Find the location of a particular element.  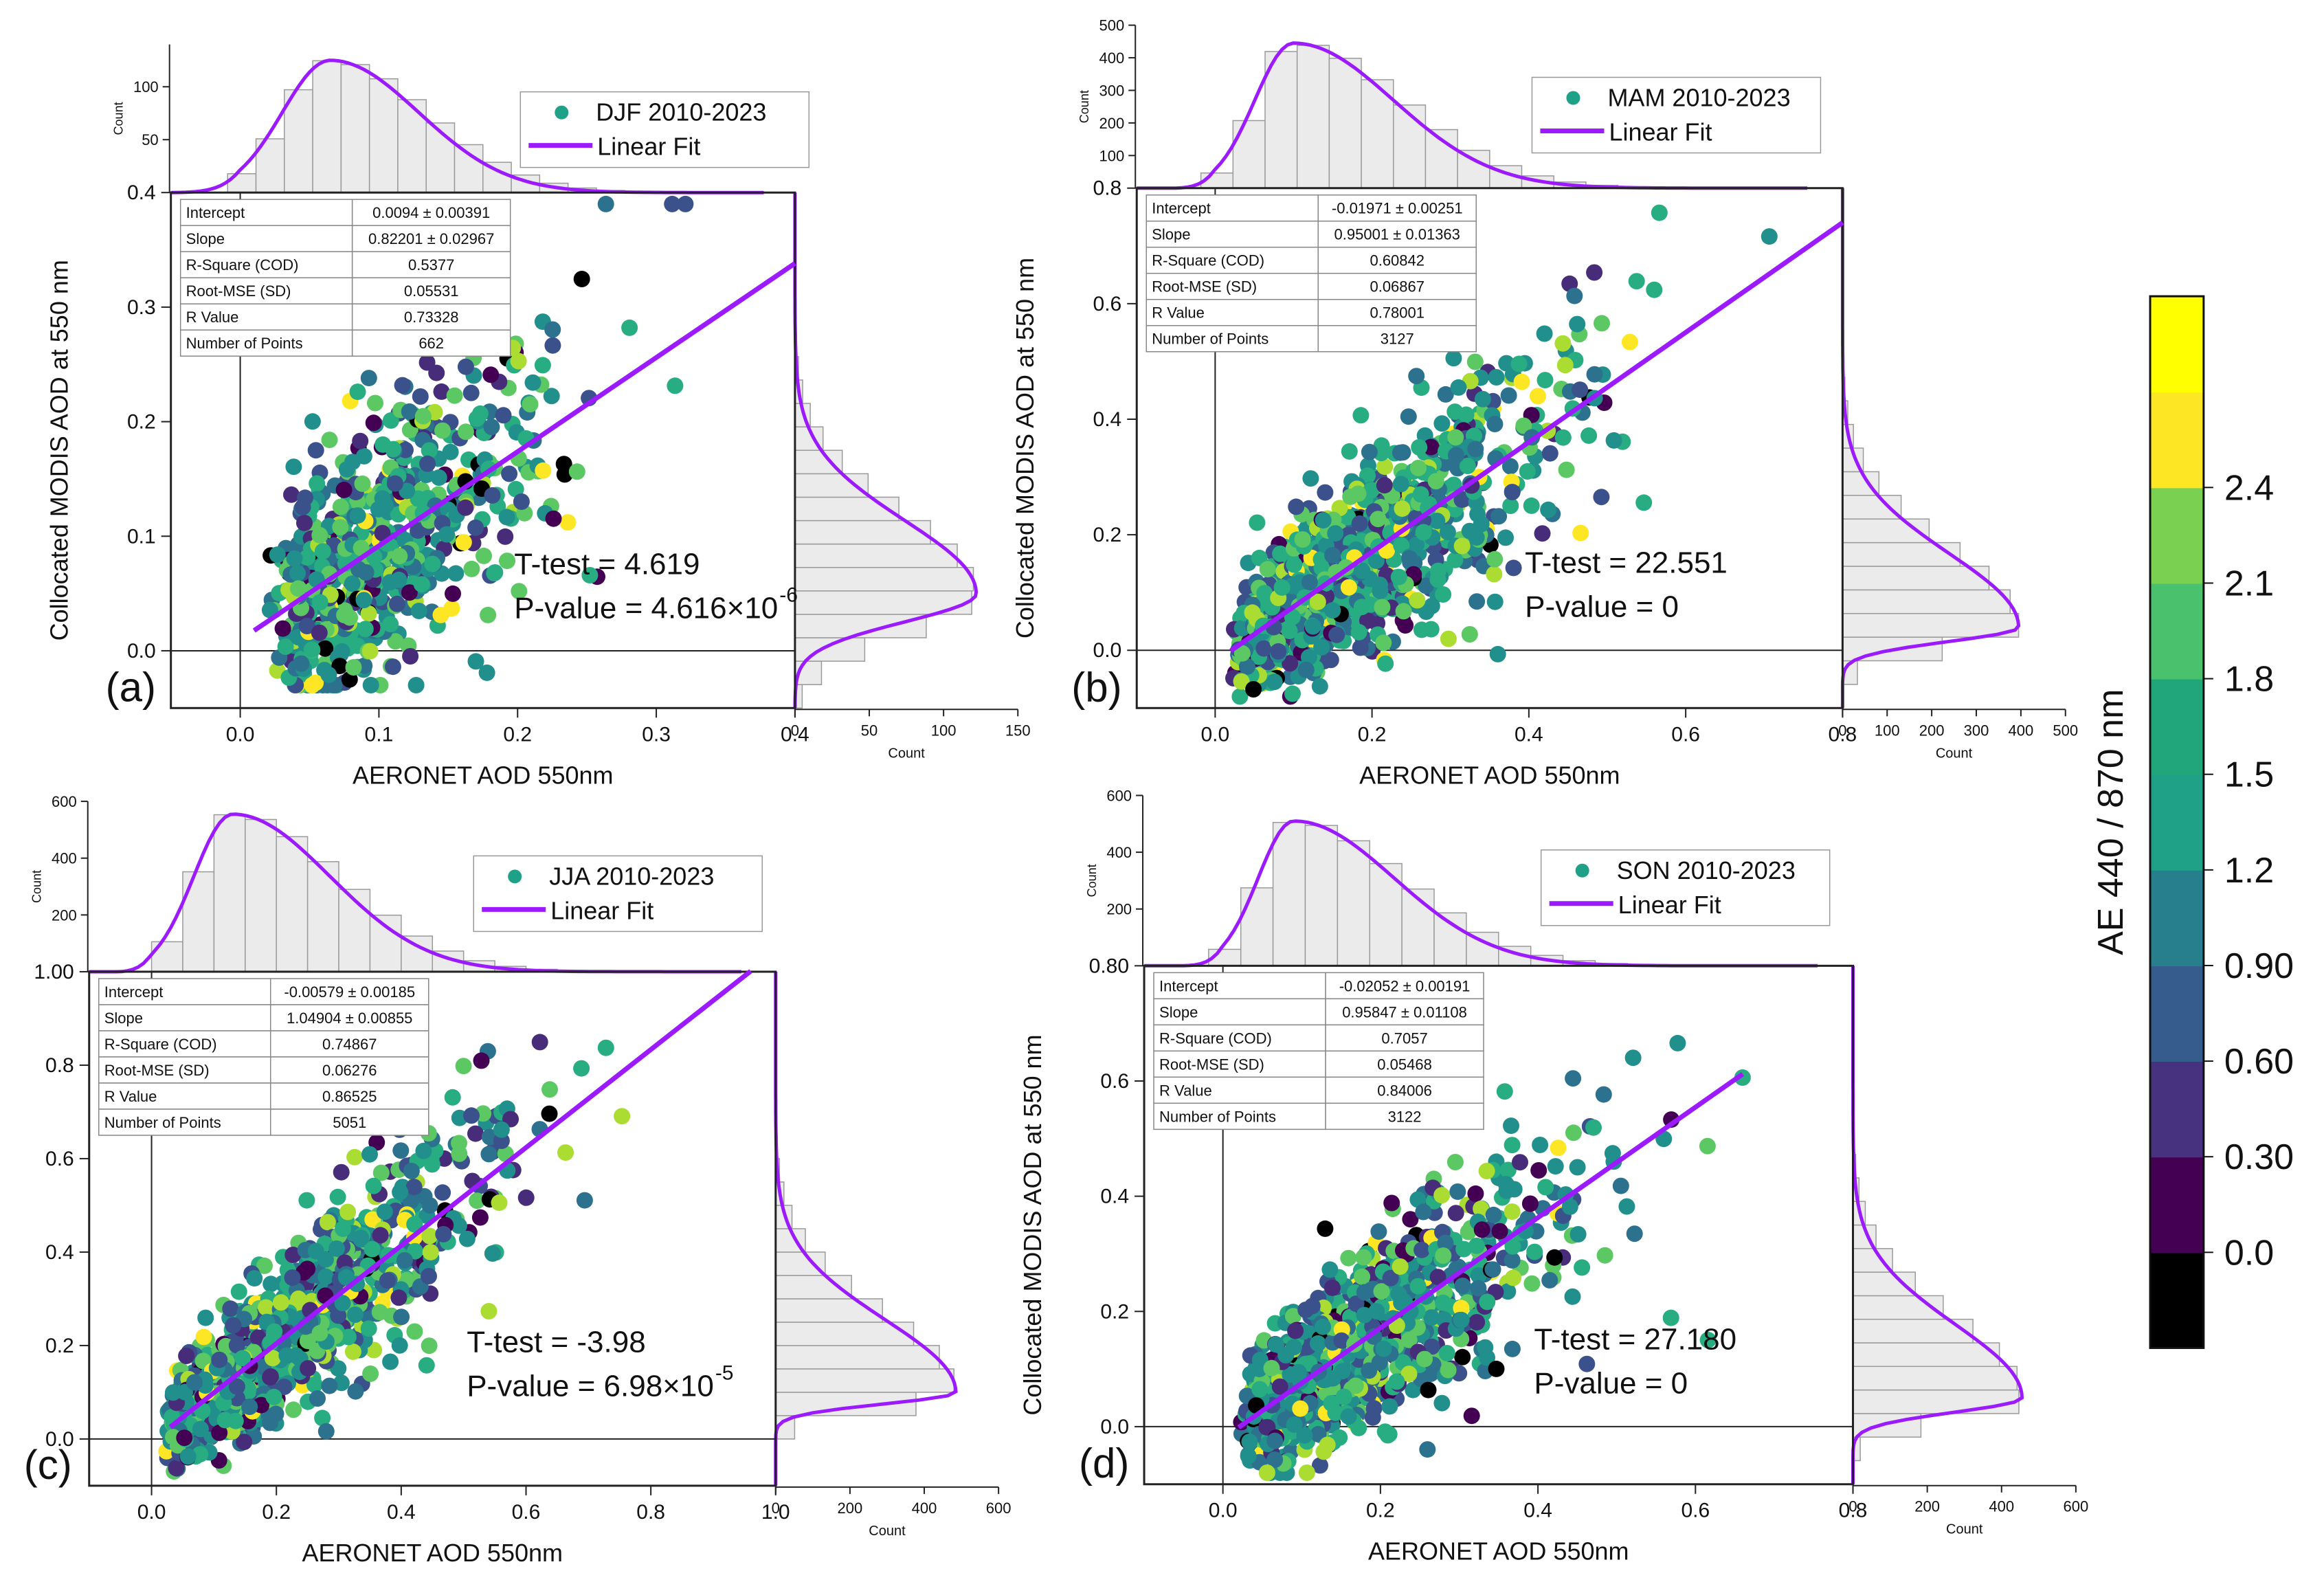

right-histogram: 0 200 400 600 Count is located at coordinates (891, 1255).